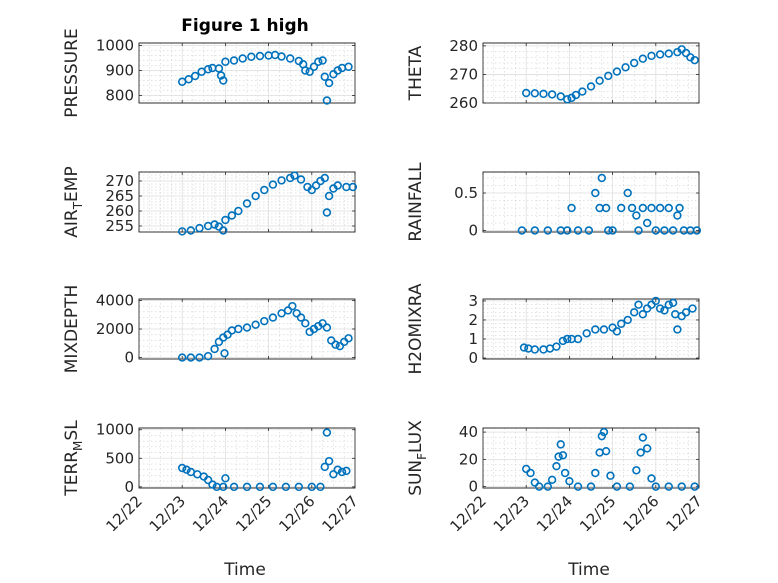 This screenshot has width=778, height=583. Describe the element at coordinates (78, 446) in the screenshot. I see `y-axis-label-subscript: M` at that location.